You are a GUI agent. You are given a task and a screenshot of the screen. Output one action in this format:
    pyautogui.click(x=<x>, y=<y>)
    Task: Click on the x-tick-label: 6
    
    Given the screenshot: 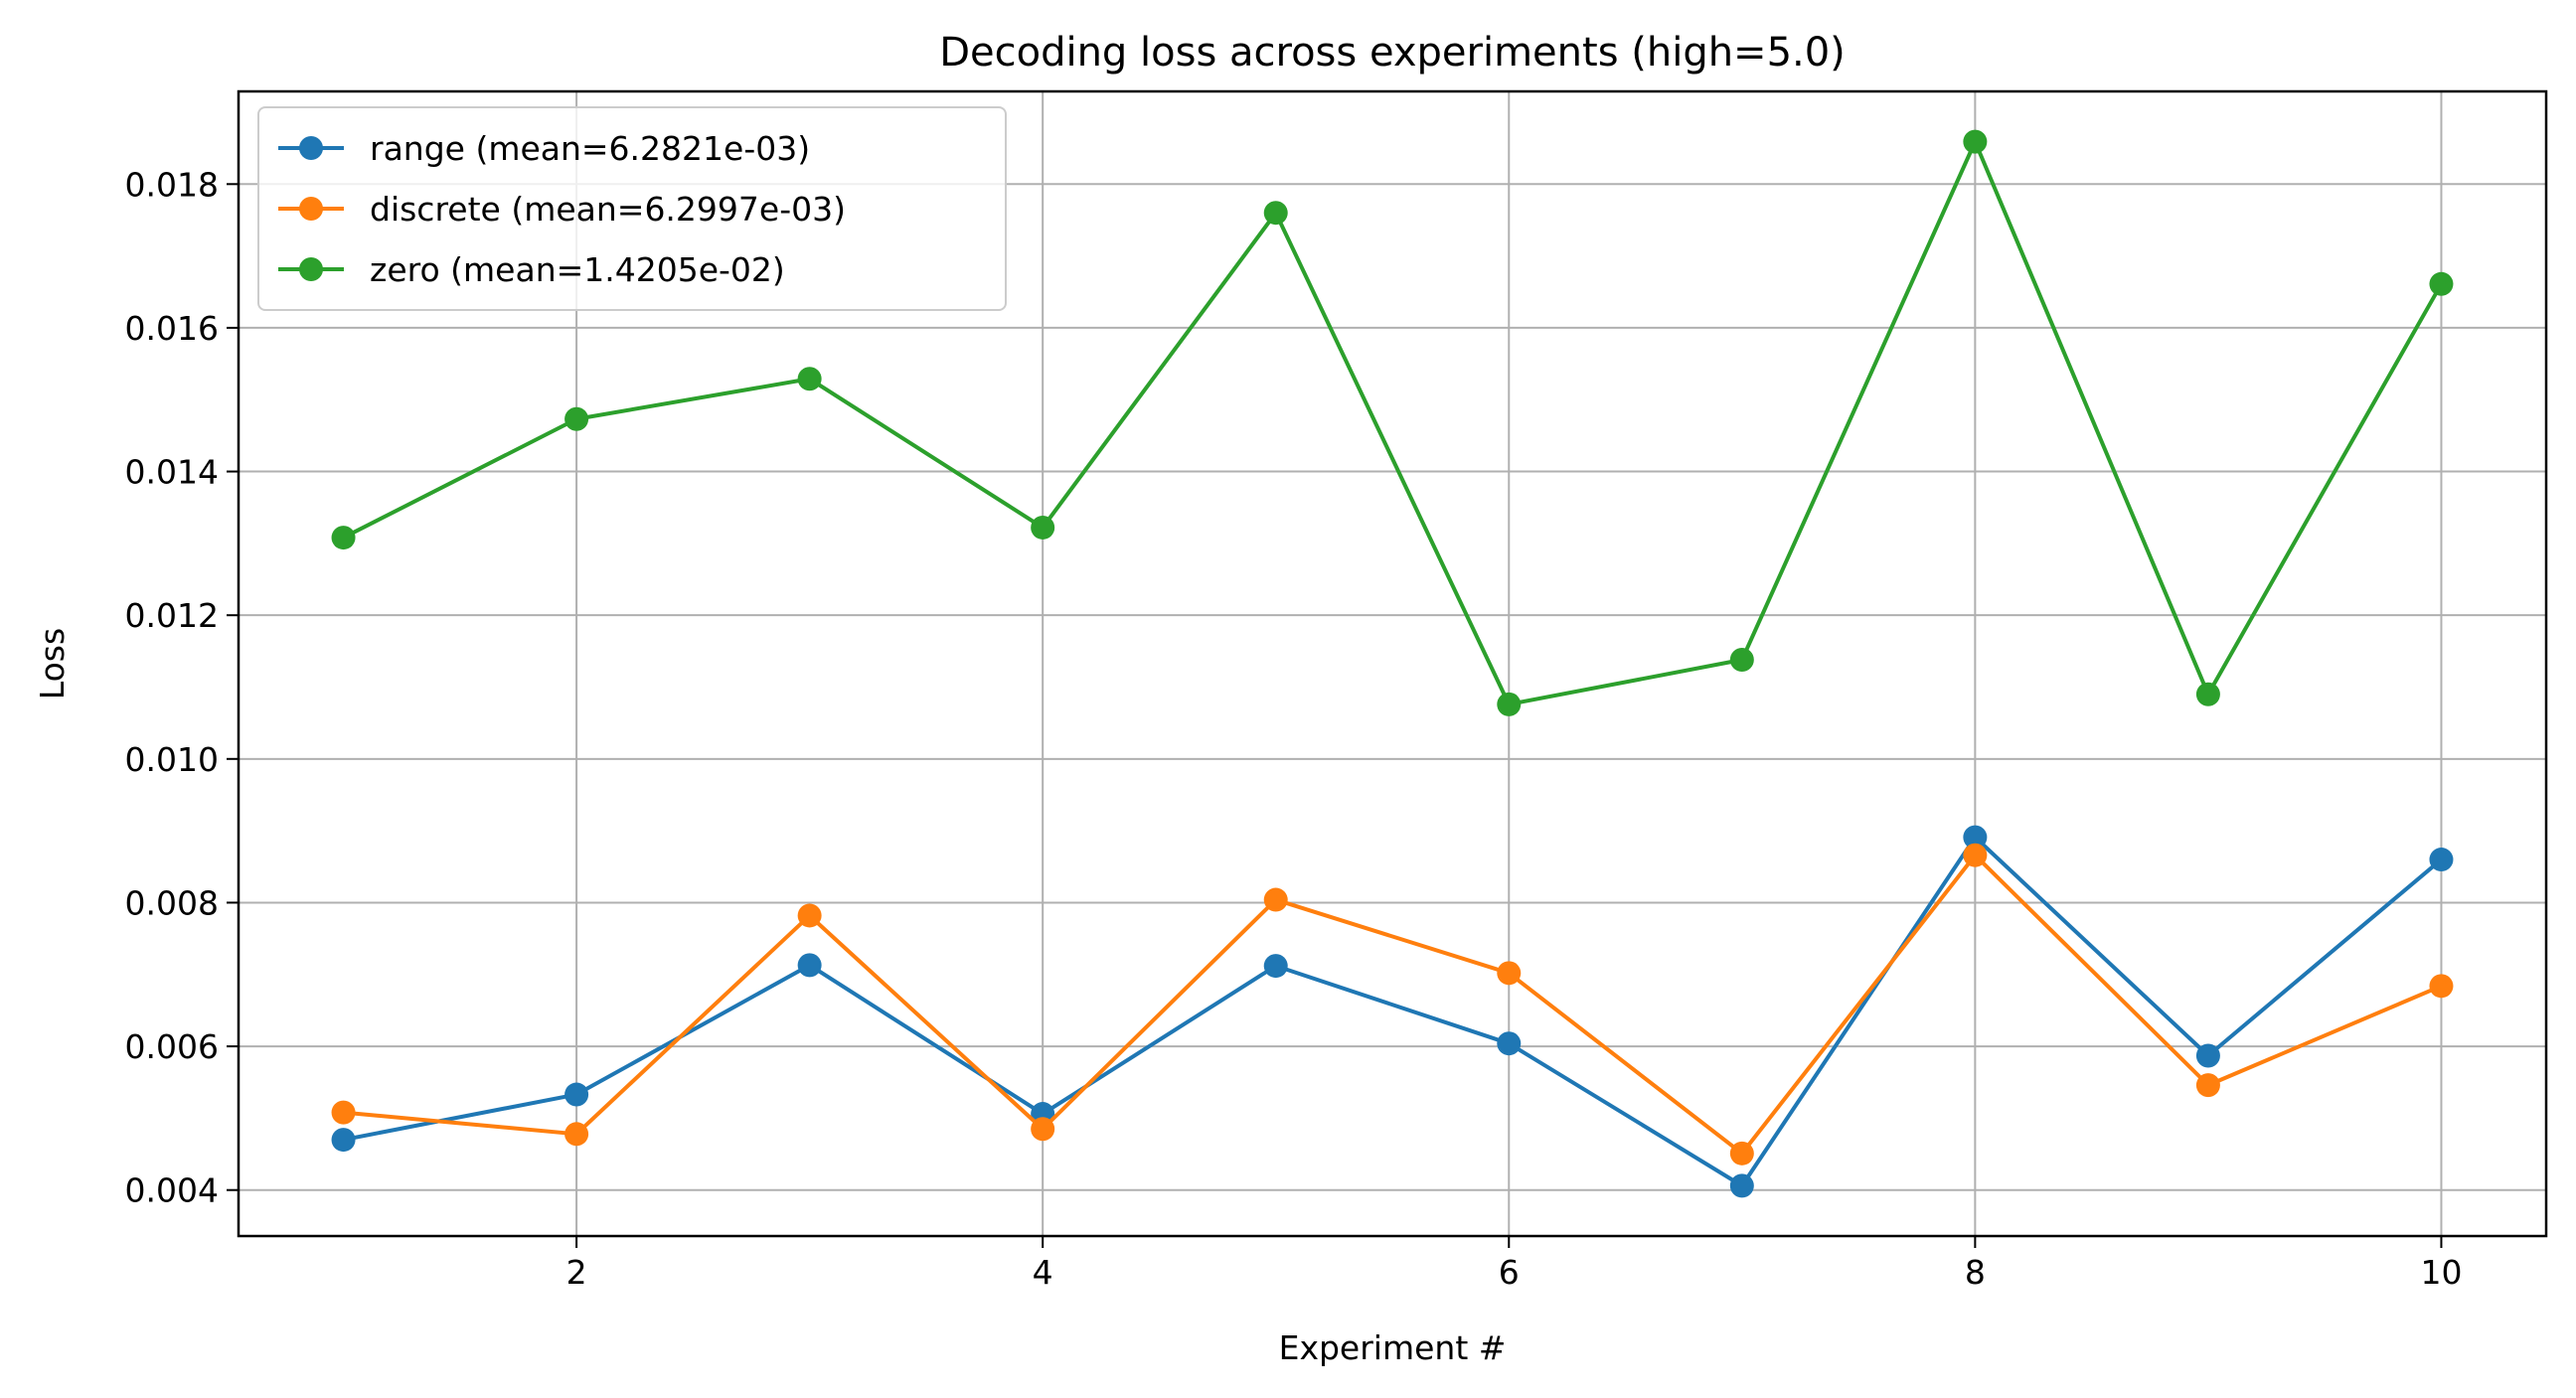 What is the action you would take?
    pyautogui.click(x=1509, y=1272)
    